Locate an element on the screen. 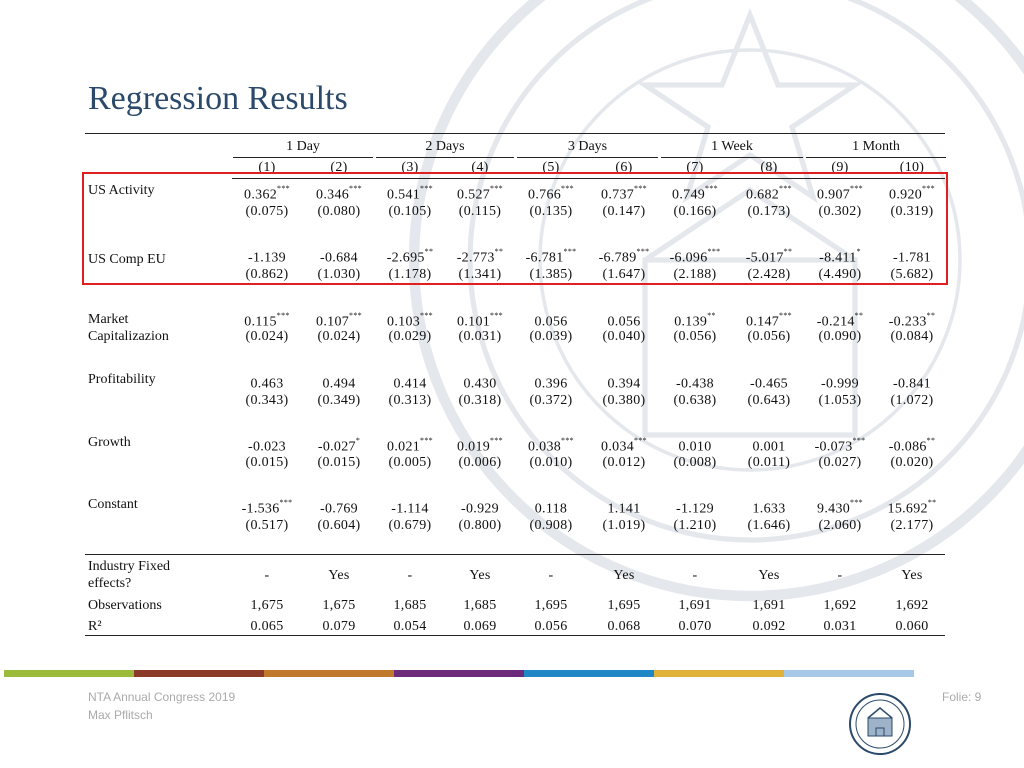 This screenshot has height=768, width=1024. coefficient-cell: 0.001 is located at coordinates (769, 445).